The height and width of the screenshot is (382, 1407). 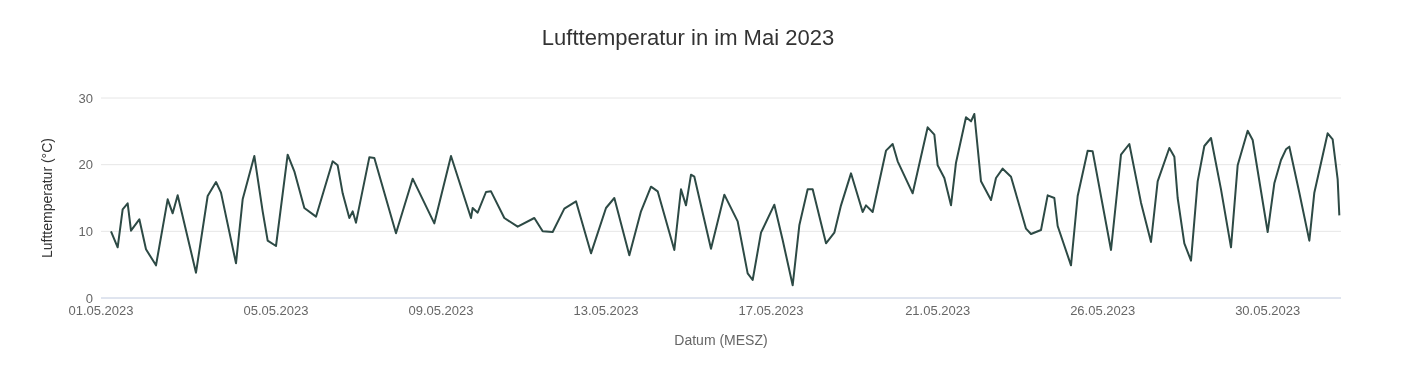 I want to click on y-axis-title: Lufttemperatur (°C), so click(x=46, y=198).